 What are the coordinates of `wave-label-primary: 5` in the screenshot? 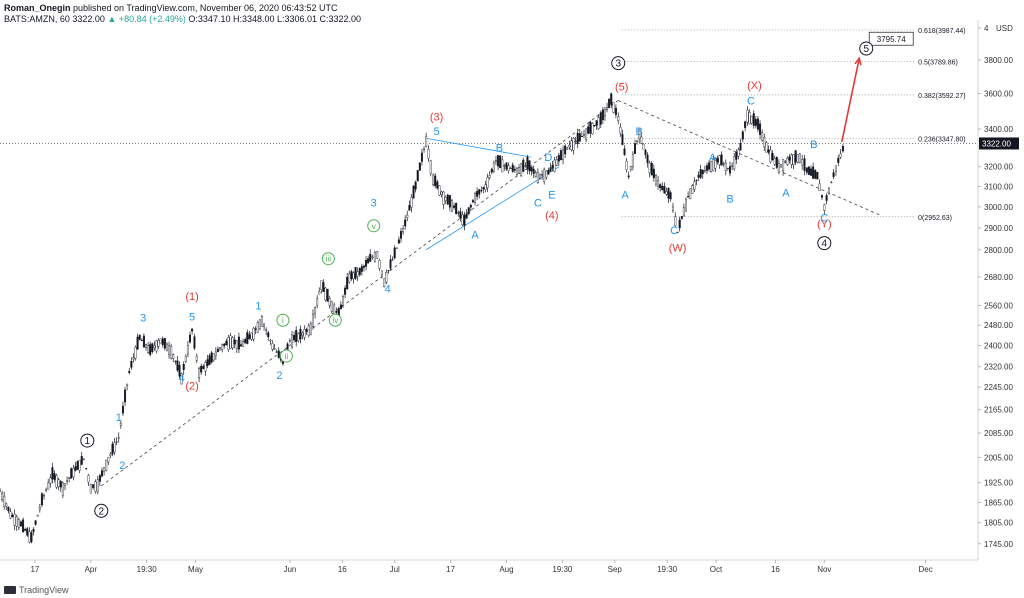 It's located at (866, 49).